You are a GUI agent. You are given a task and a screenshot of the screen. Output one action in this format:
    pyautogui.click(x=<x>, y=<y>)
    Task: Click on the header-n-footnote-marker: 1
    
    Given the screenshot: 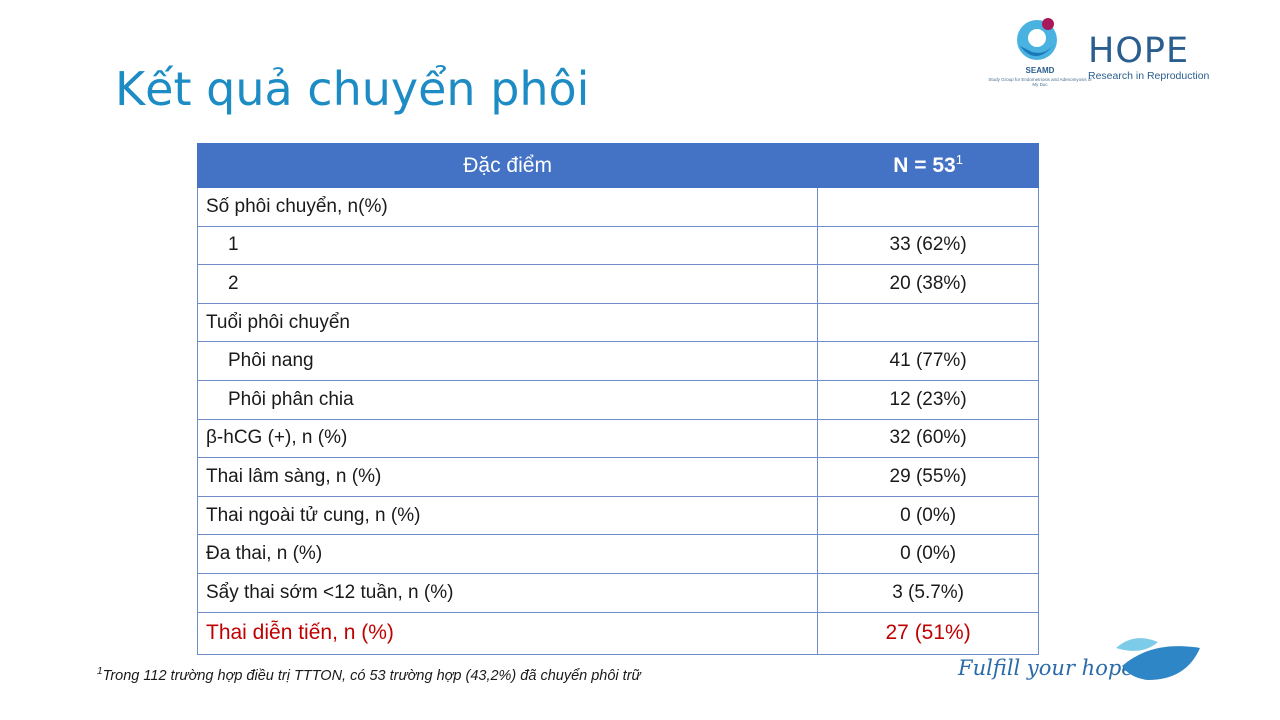 What is the action you would take?
    pyautogui.click(x=959, y=159)
    